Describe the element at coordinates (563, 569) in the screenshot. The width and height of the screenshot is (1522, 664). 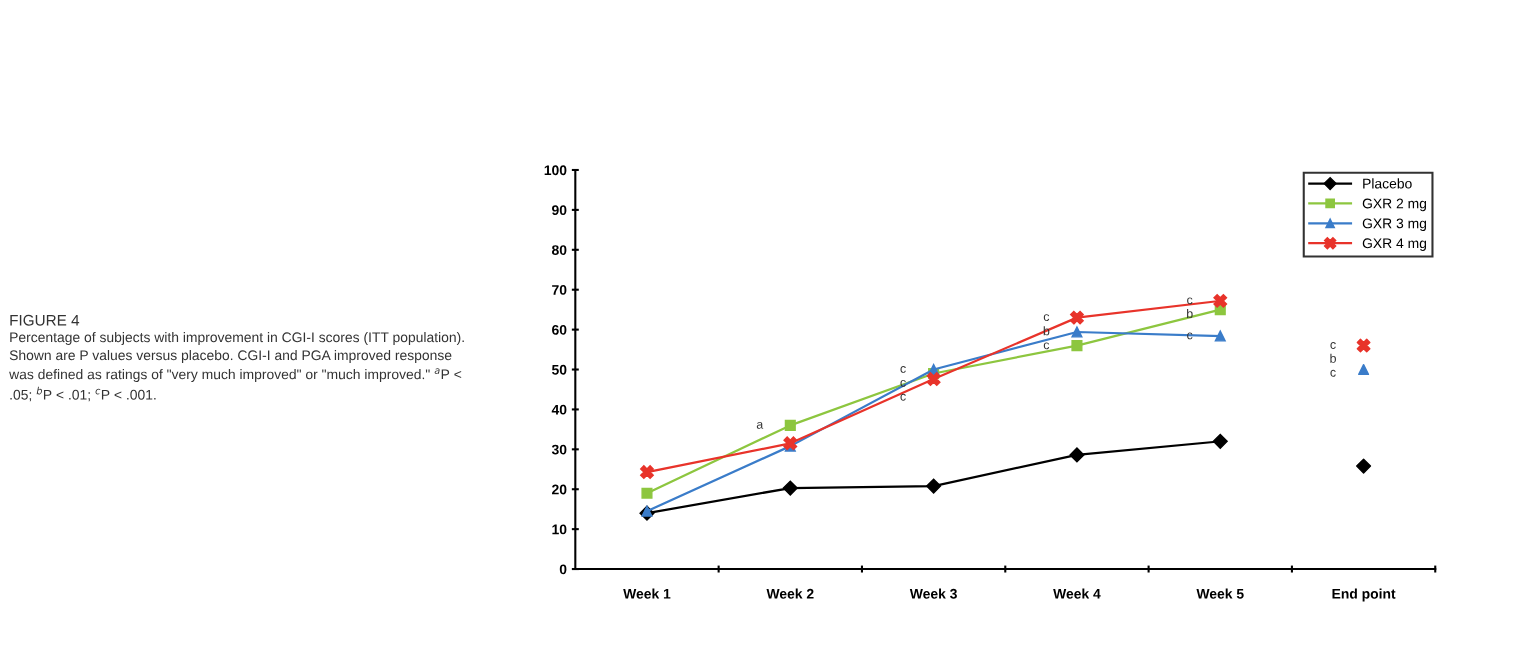
I see `y-tick-label: 0` at that location.